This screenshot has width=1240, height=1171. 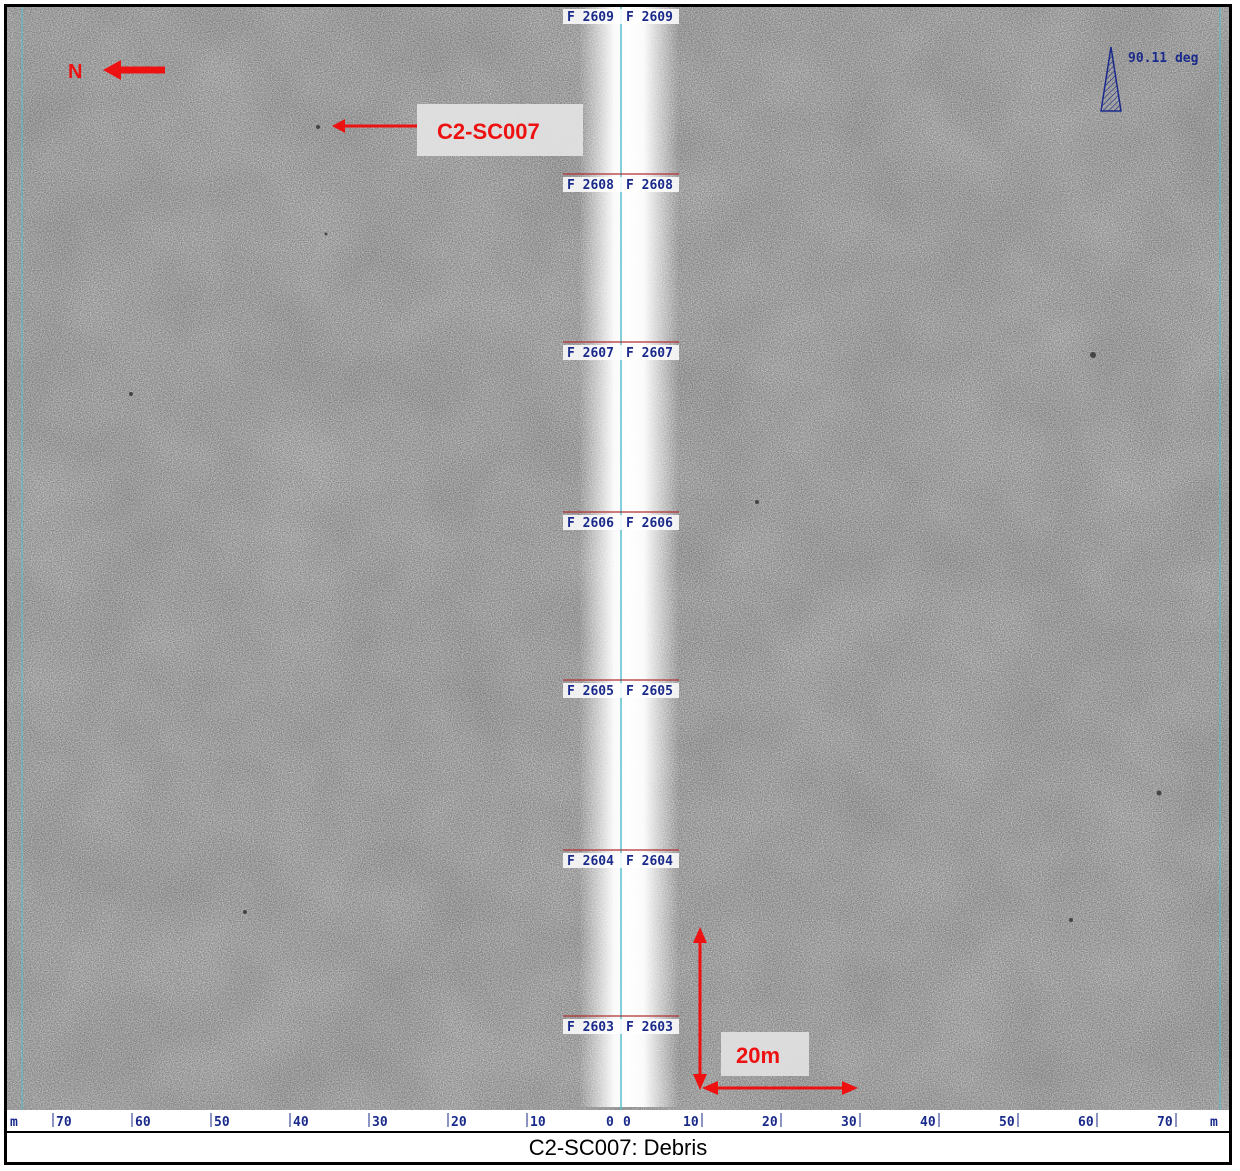 What do you see at coordinates (1007, 1122) in the screenshot?
I see `scale-tick-label-right: 50` at bounding box center [1007, 1122].